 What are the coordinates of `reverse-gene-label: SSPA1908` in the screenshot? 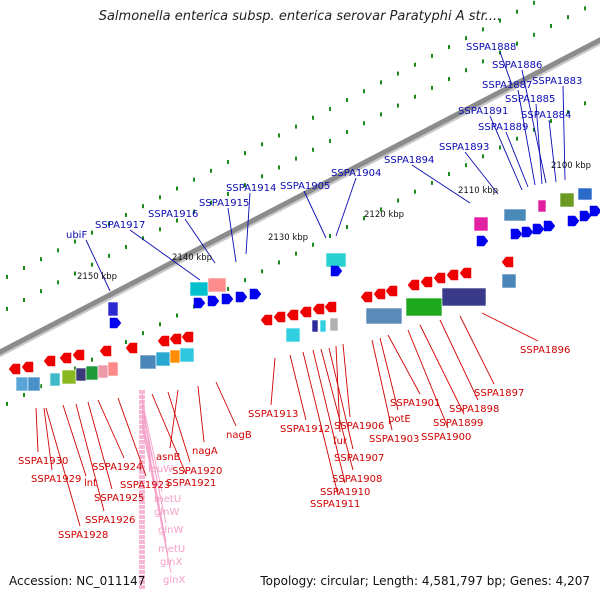 It's located at (357, 479).